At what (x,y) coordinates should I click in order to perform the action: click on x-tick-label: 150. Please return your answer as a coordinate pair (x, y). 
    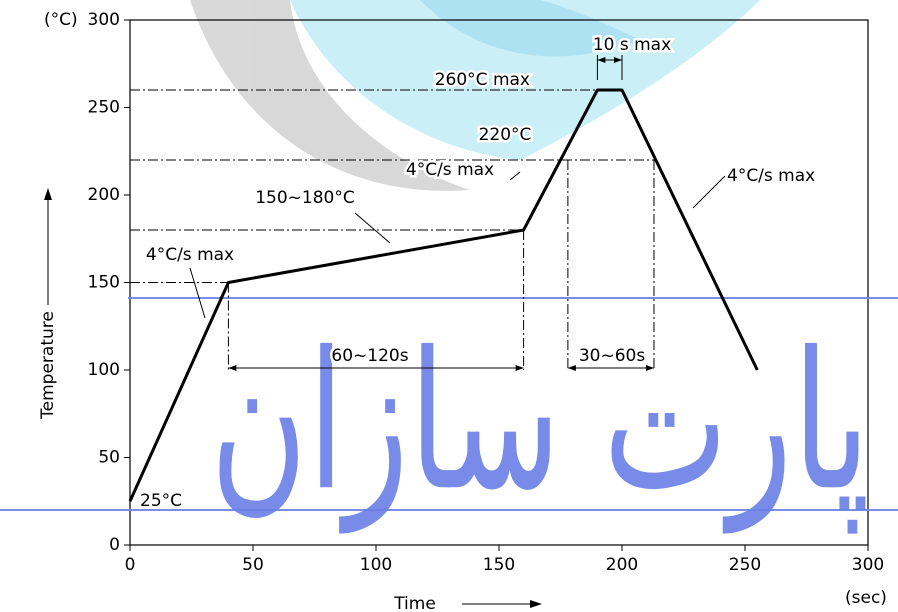
    Looking at the image, I should click on (499, 565).